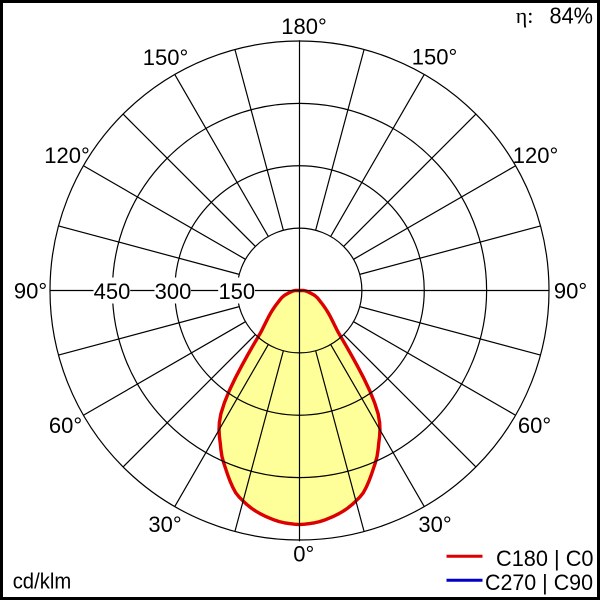 The width and height of the screenshot is (600, 600). What do you see at coordinates (539, 582) in the screenshot?
I see `svg-text: C270 | C90` at bounding box center [539, 582].